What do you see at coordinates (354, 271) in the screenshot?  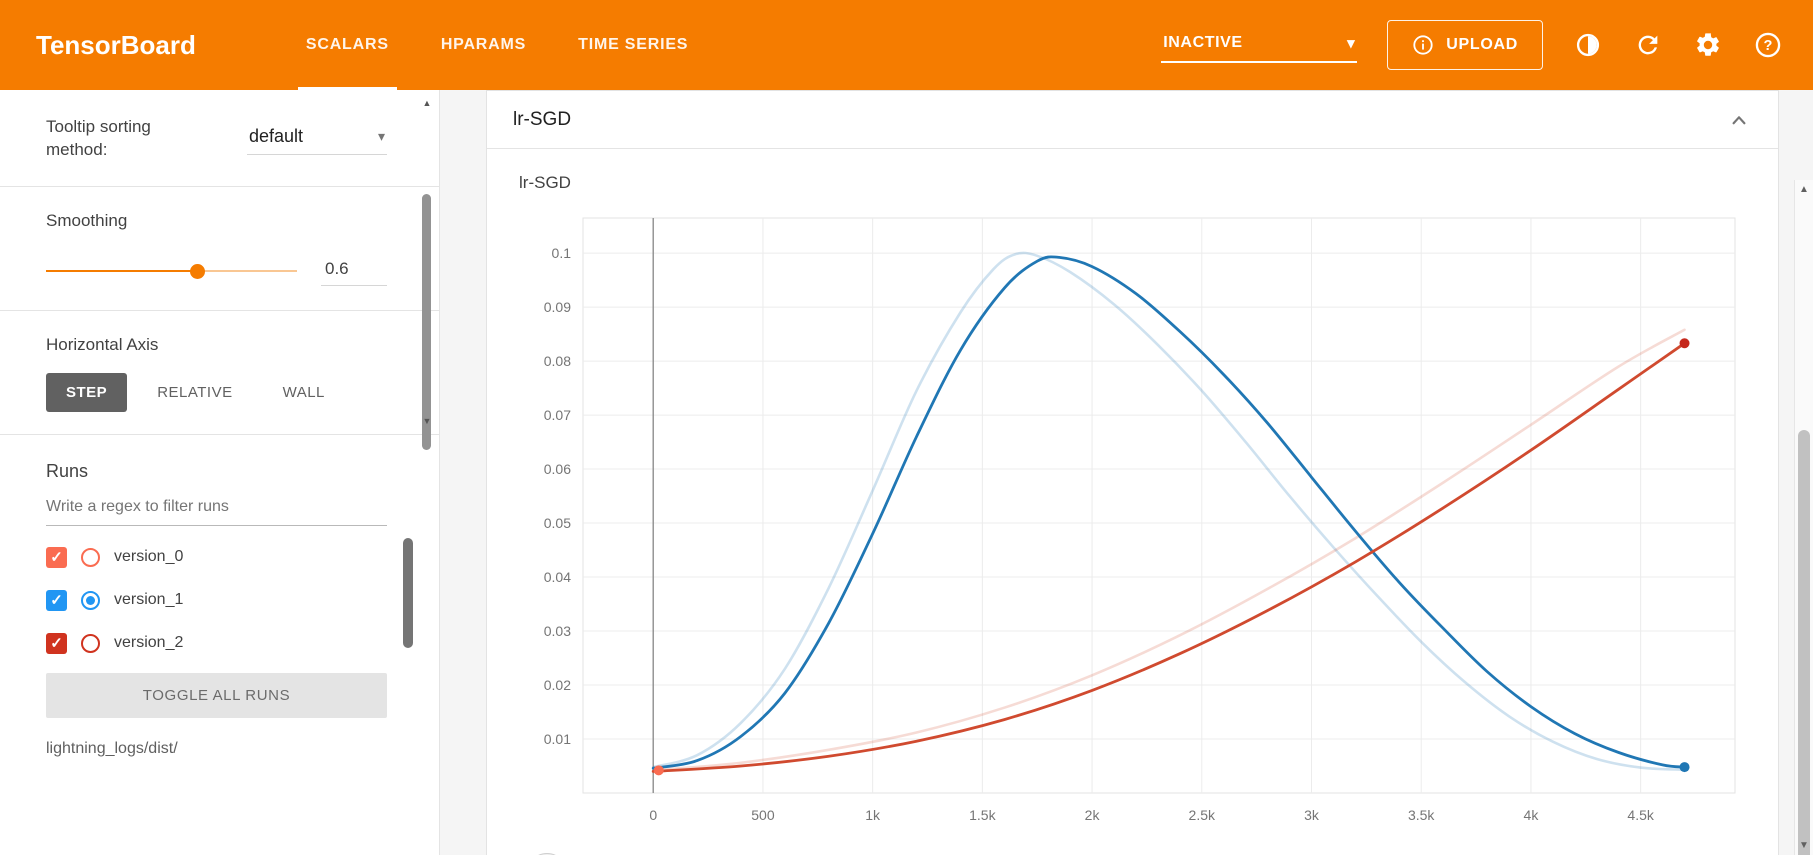 I see `smoothing-value-input: 0.6` at bounding box center [354, 271].